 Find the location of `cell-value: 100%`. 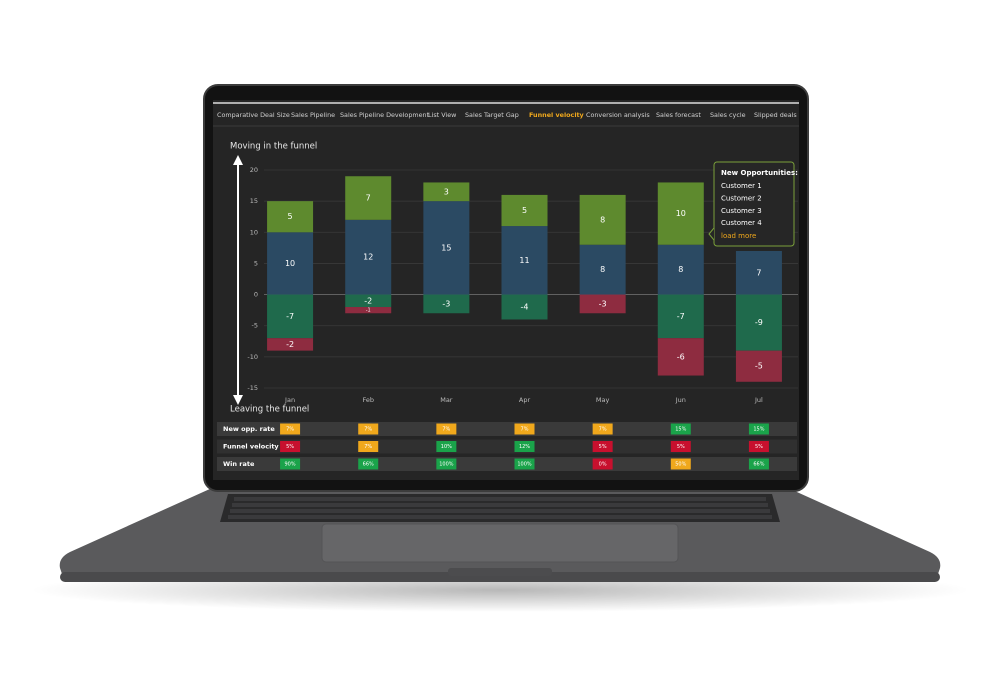

cell-value: 100% is located at coordinates (446, 465).